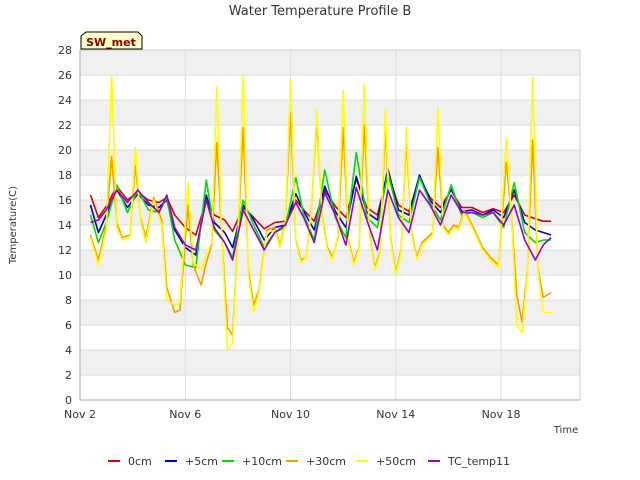 The image size is (640, 480). What do you see at coordinates (68, 300) in the screenshot?
I see `y-tick-label: 8` at bounding box center [68, 300].